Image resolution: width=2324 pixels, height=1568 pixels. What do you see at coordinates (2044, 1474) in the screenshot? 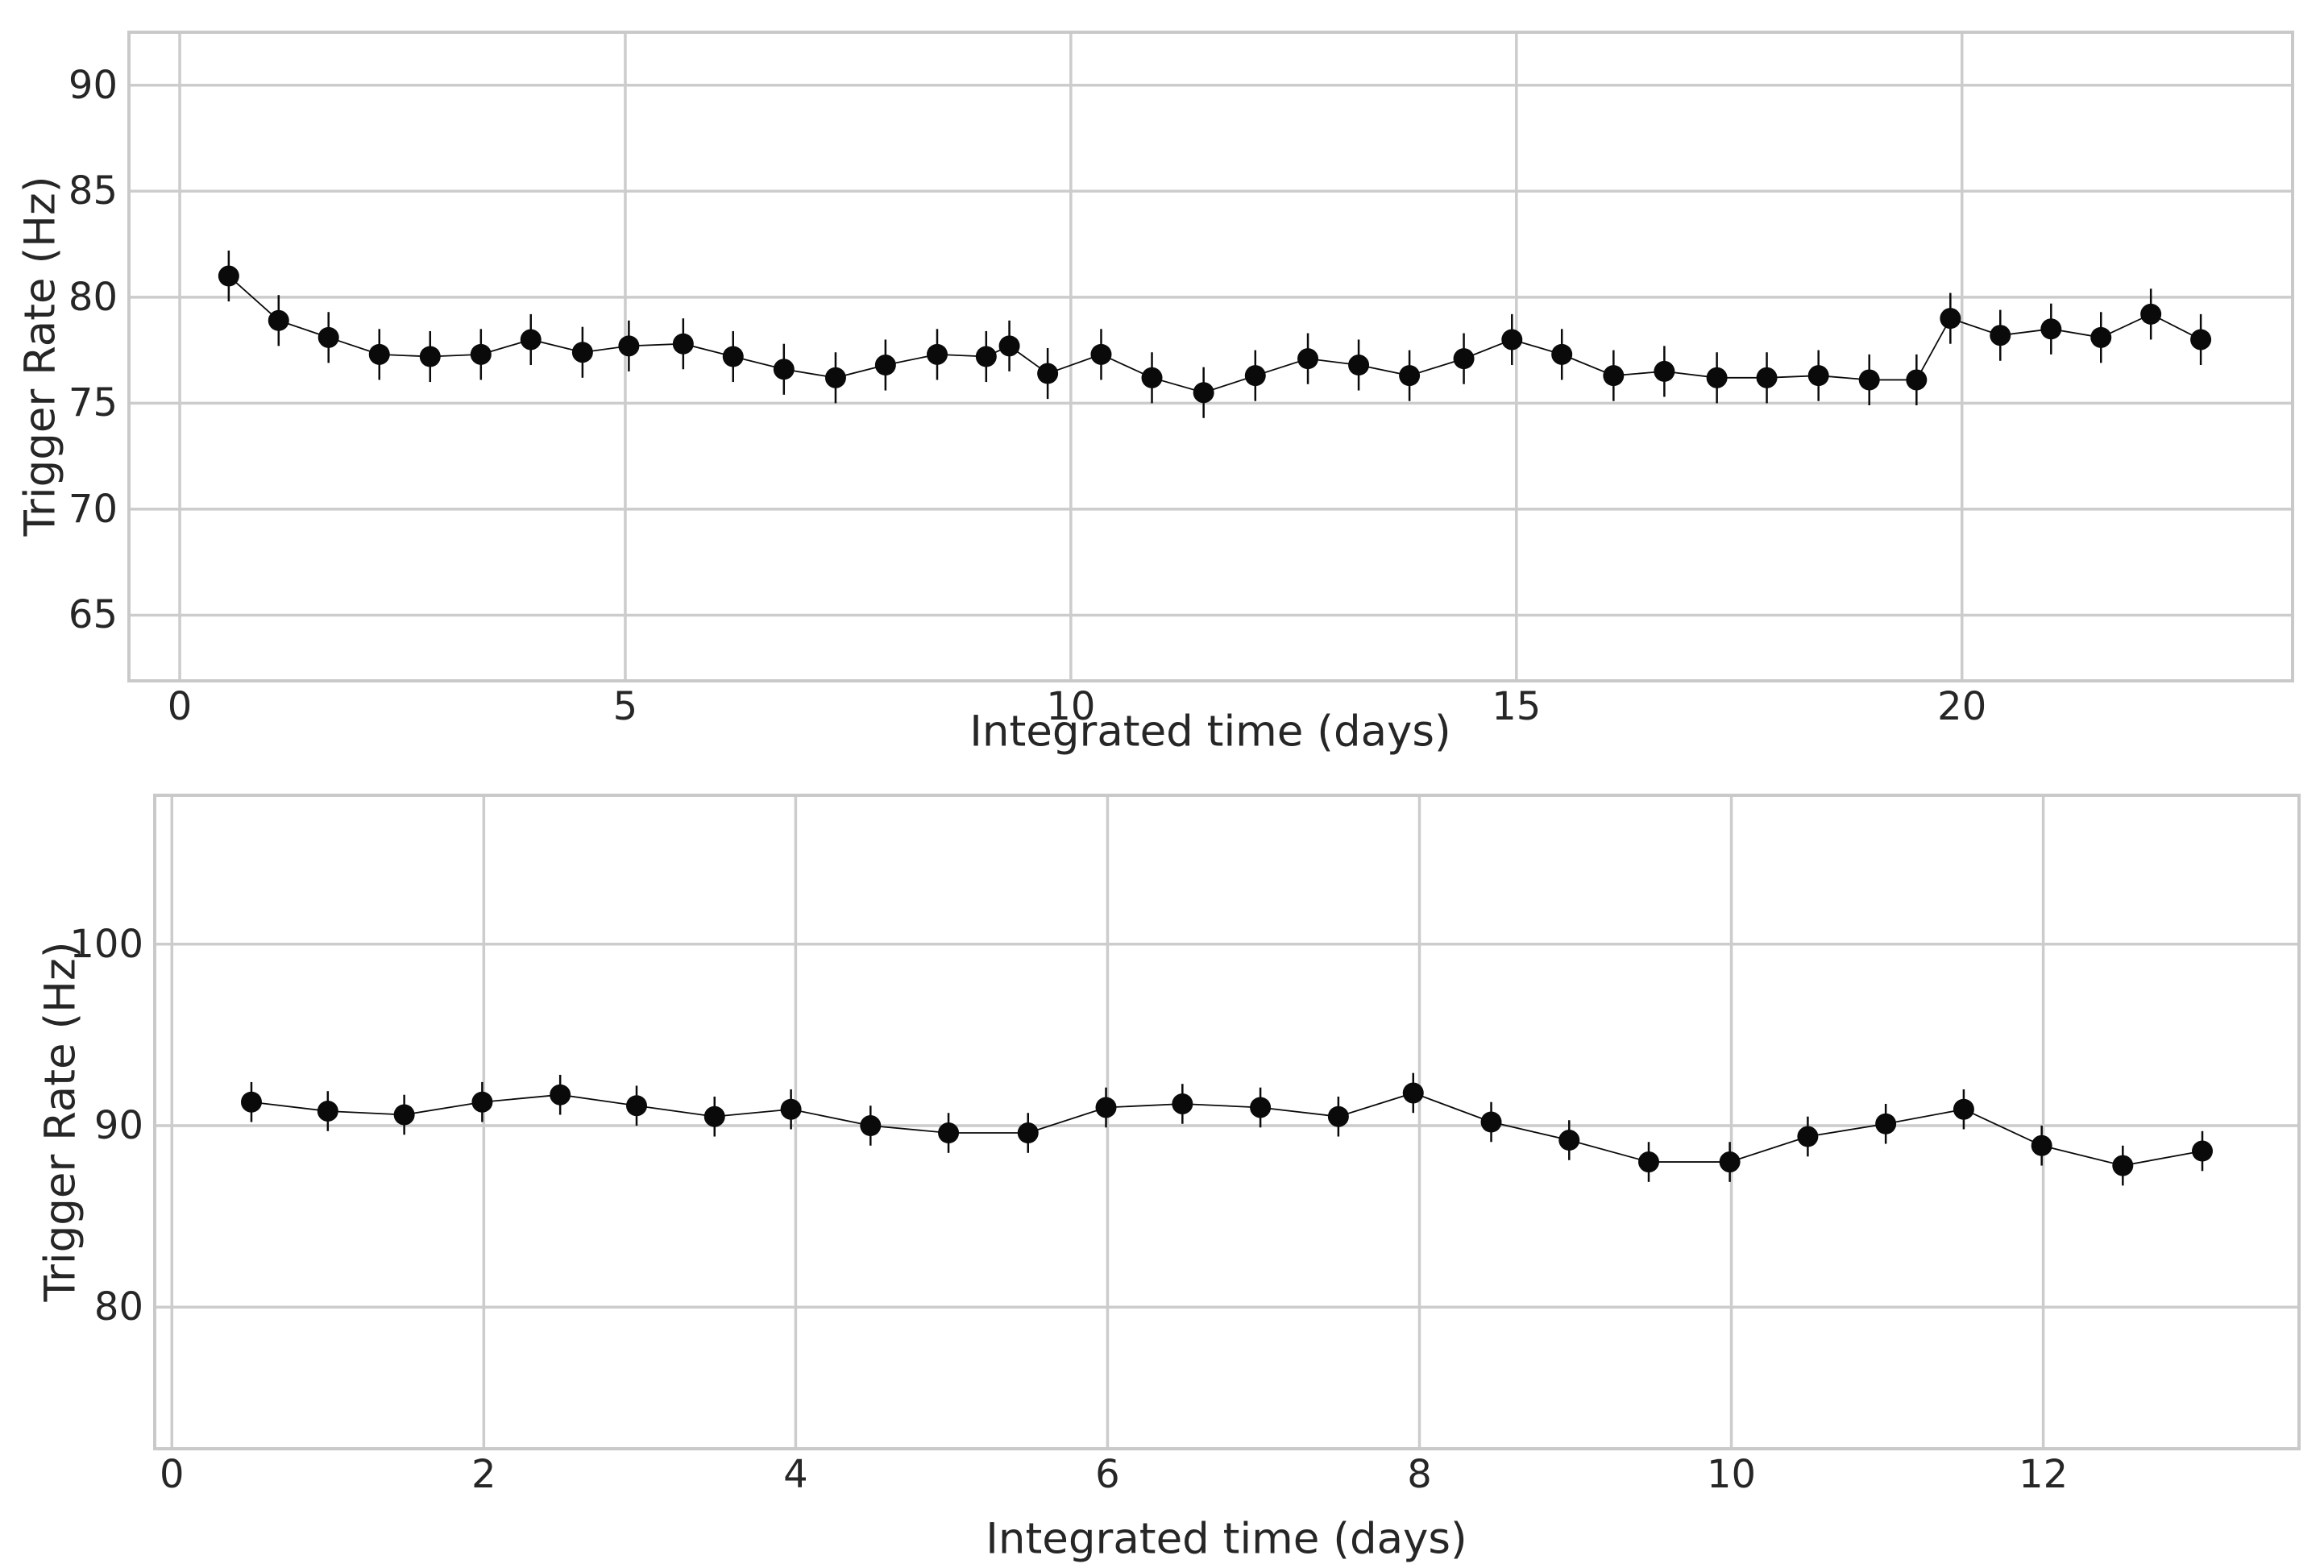
I see `bottom-plot-x-tick-label: 12` at bounding box center [2044, 1474].